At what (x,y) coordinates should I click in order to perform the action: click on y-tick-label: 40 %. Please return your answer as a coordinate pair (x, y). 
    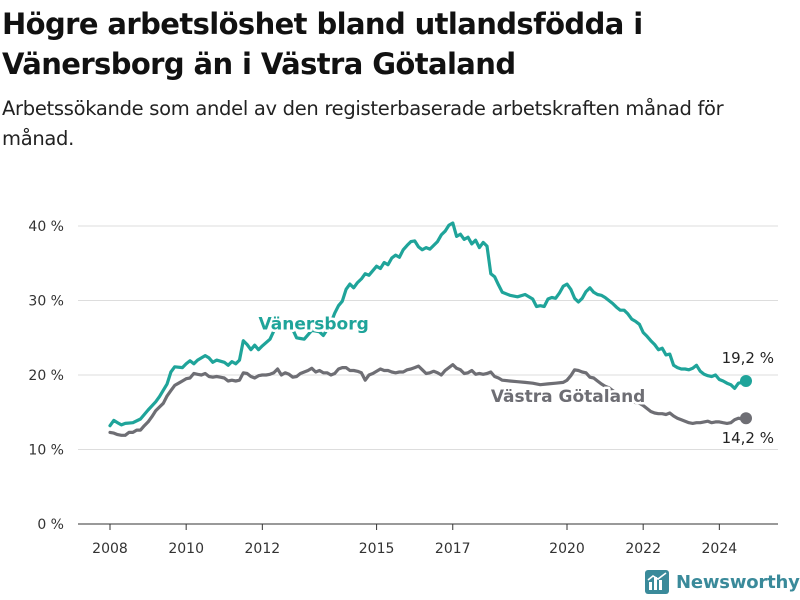
    Looking at the image, I should click on (46, 227).